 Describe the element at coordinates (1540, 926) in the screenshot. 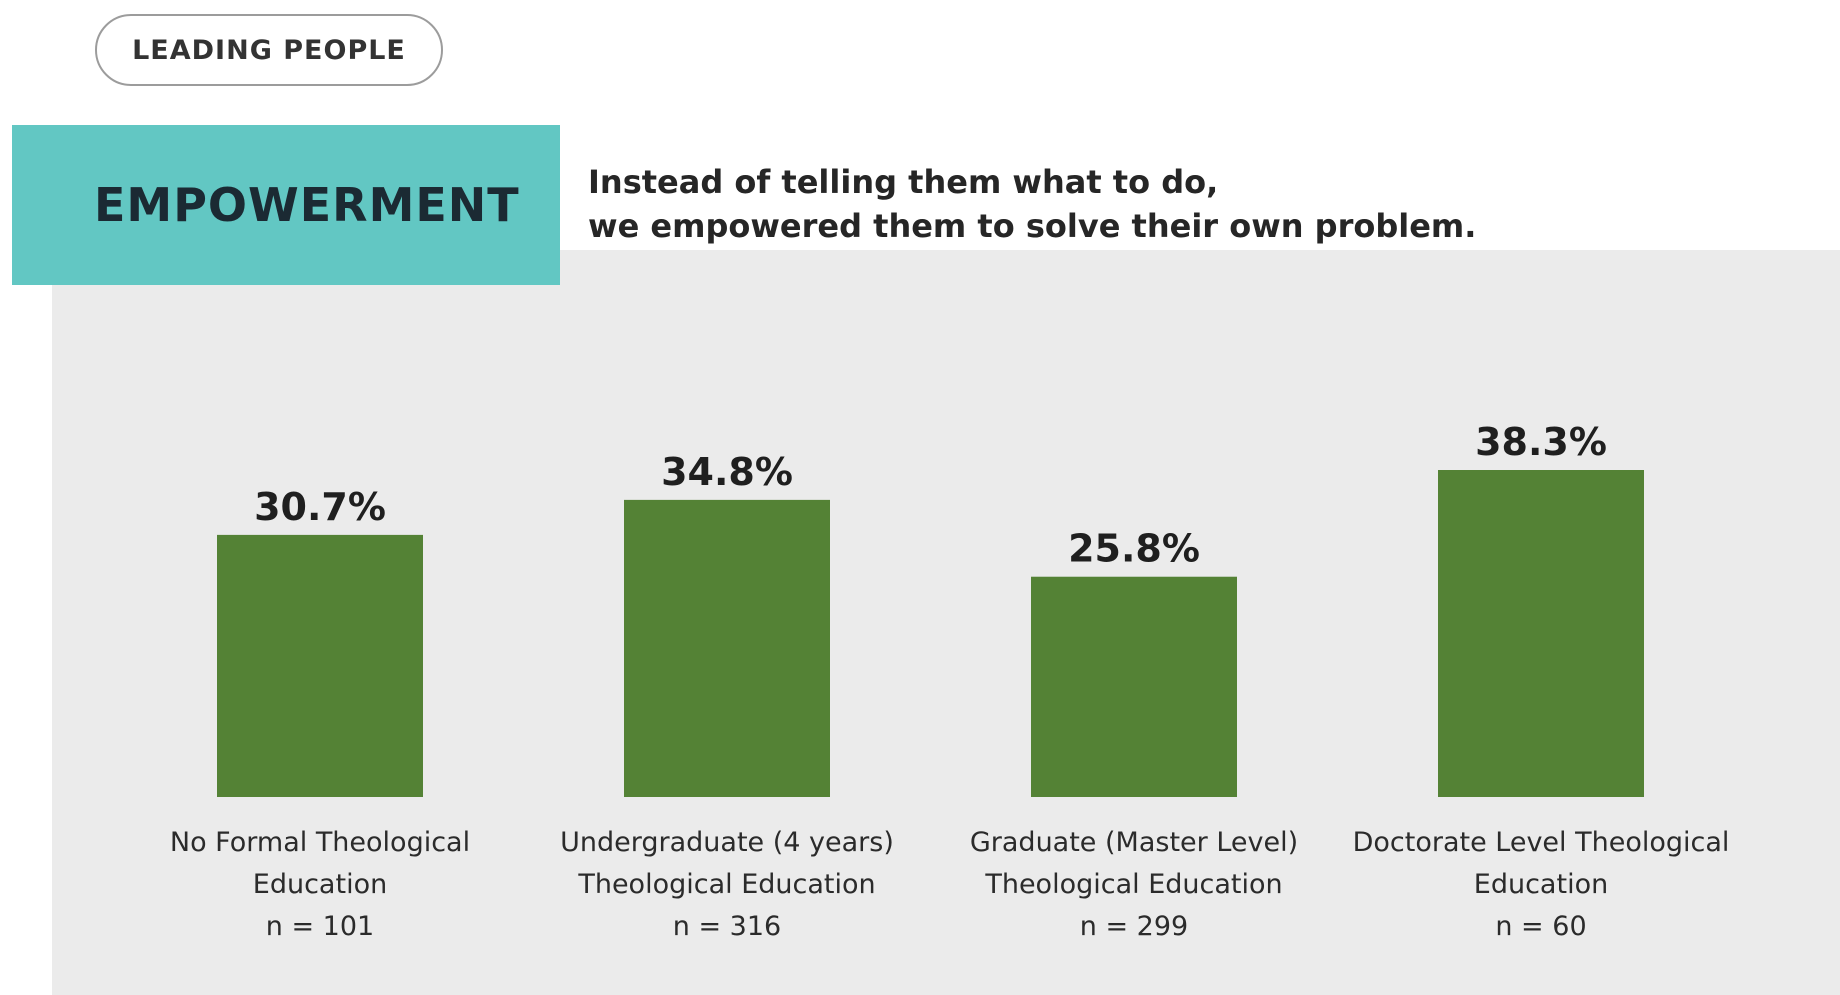

I see `category-label-4-line-3: n = 60` at that location.